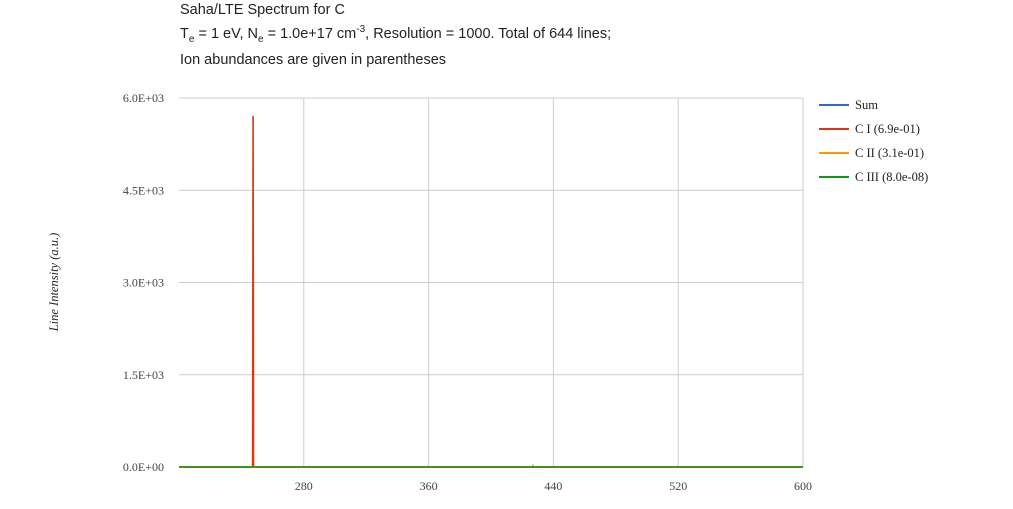 The width and height of the screenshot is (1013, 509). I want to click on title-rest: , Resolution = 1000. Total of 644 lines;, so click(488, 34).